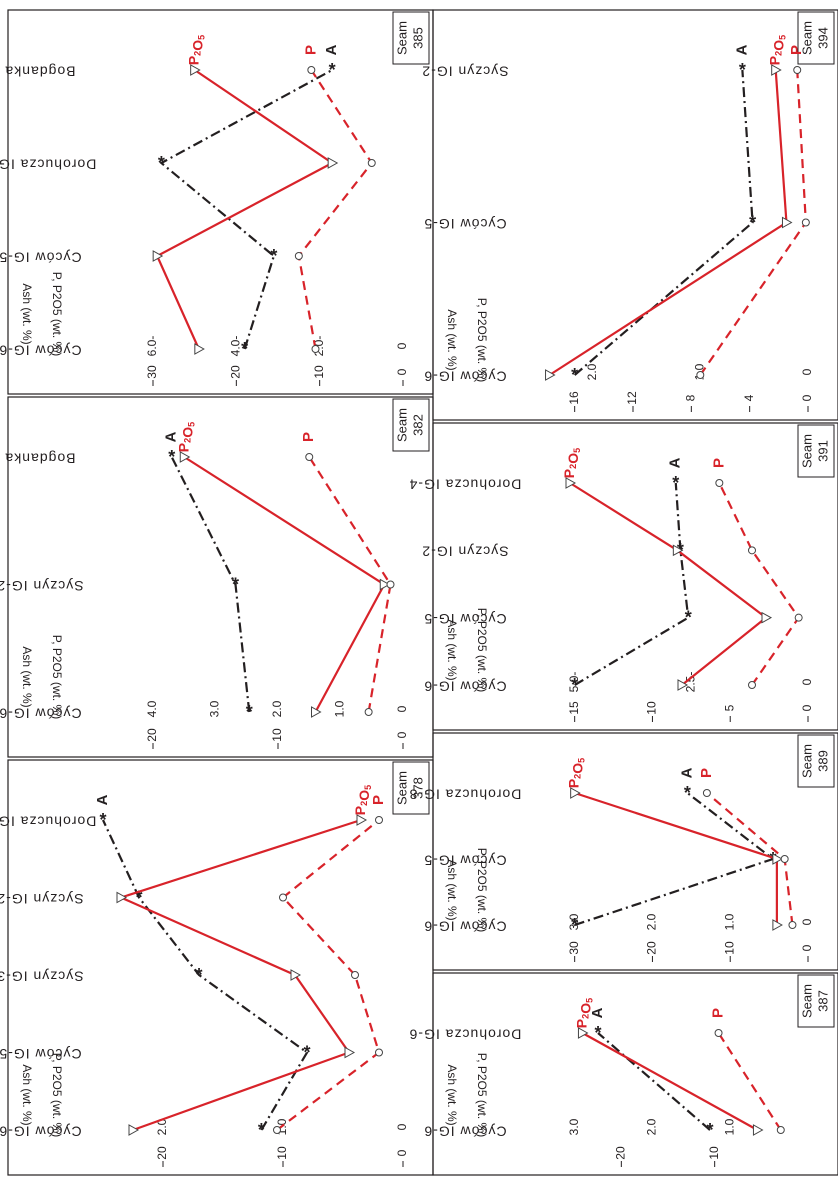 The width and height of the screenshot is (838, 1180). What do you see at coordinates (822, 38) in the screenshot?
I see `seam-number: 394` at bounding box center [822, 38].